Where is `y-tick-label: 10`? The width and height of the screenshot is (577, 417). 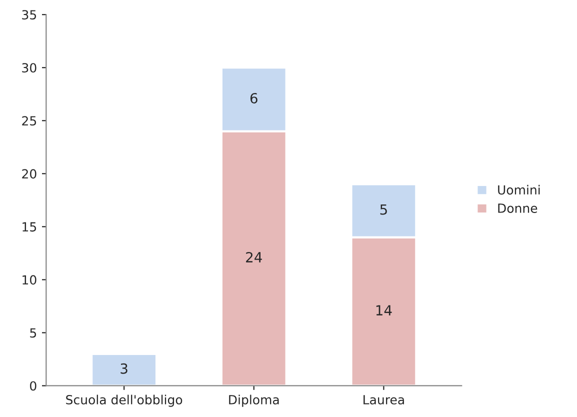
y-tick-label: 10 is located at coordinates (29, 280).